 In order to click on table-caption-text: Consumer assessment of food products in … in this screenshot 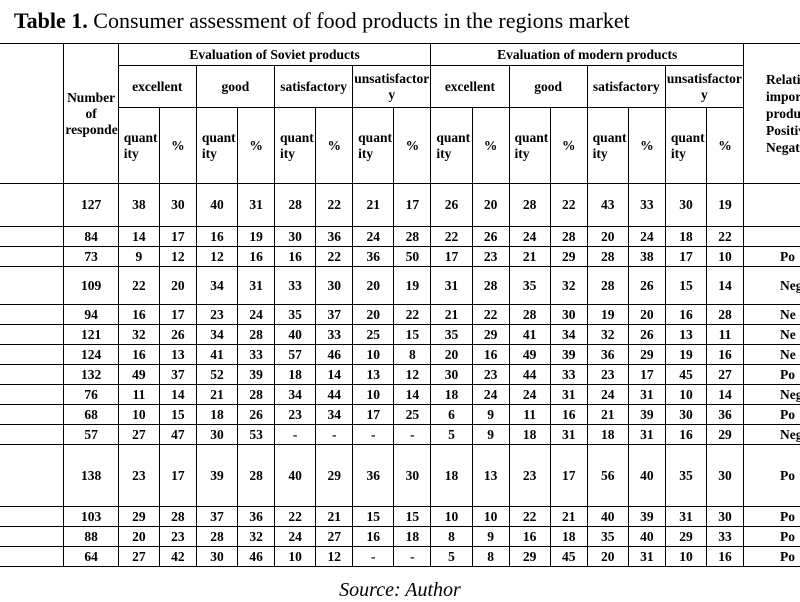, I will do `click(361, 20)`.